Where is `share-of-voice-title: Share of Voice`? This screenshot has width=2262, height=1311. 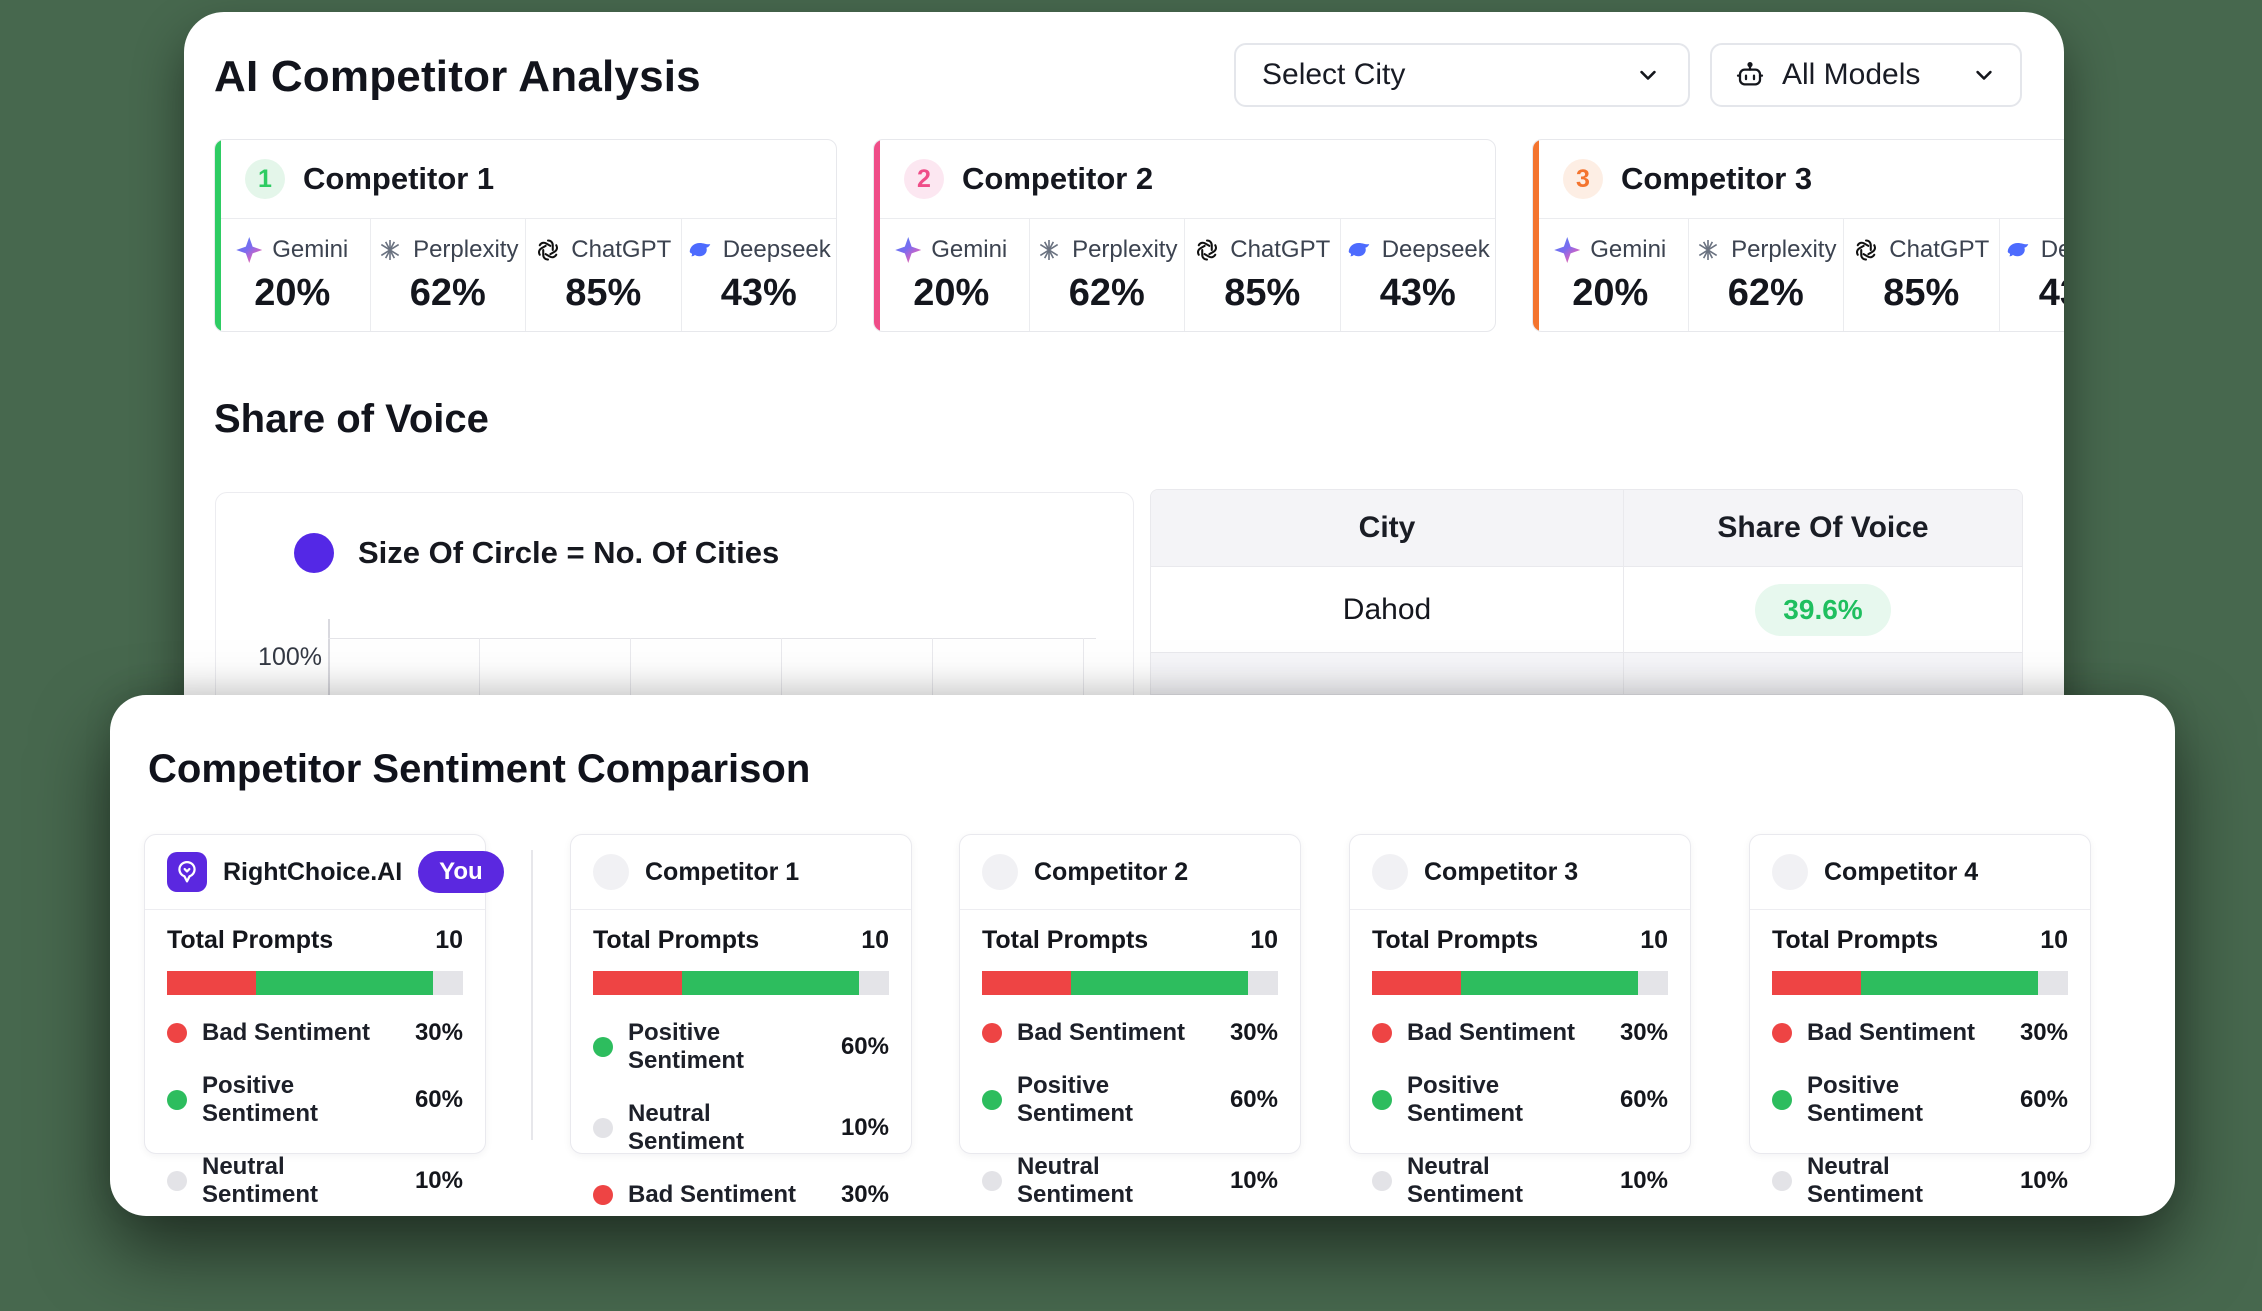 share-of-voice-title: Share of Voice is located at coordinates (351, 419).